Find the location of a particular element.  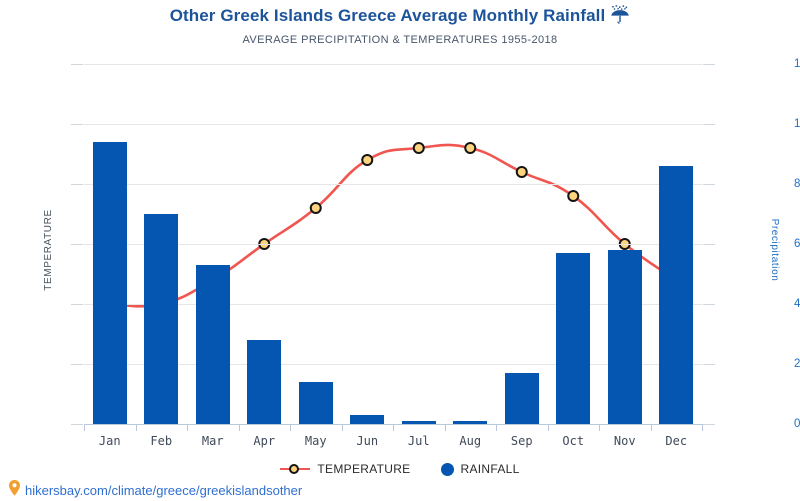

temperature-point: Jun: 27 °C is located at coordinates (367, 160).